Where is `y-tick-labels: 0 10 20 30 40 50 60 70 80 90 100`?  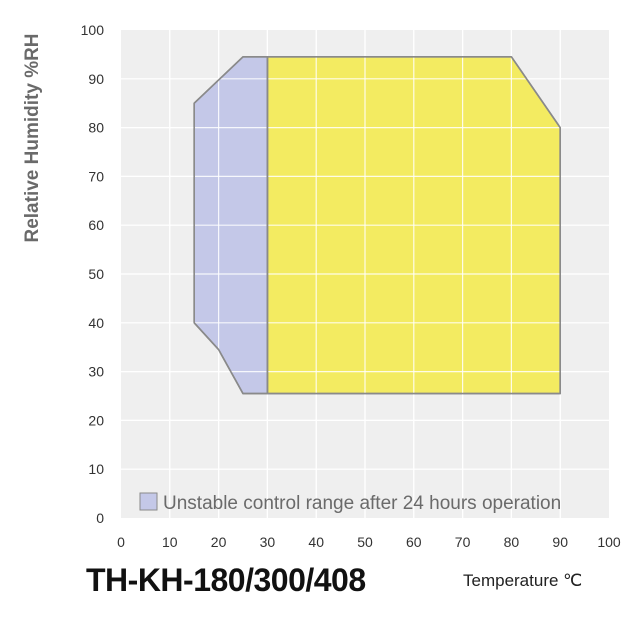 y-tick-labels: 0 10 20 30 40 50 60 70 80 90 100 is located at coordinates (93, 274).